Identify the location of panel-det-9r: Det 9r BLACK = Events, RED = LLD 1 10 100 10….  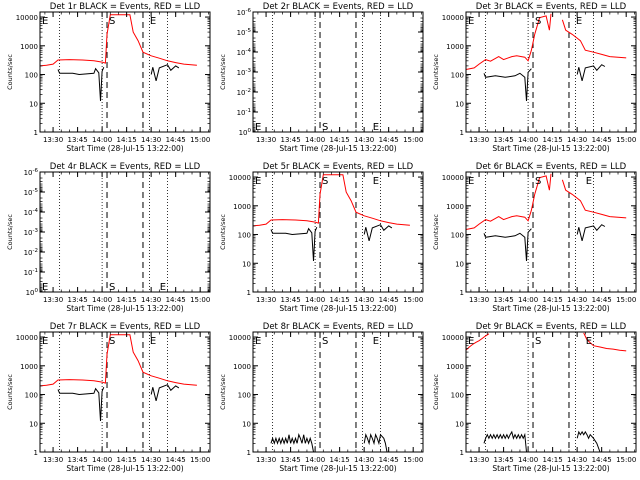
(534, 397).